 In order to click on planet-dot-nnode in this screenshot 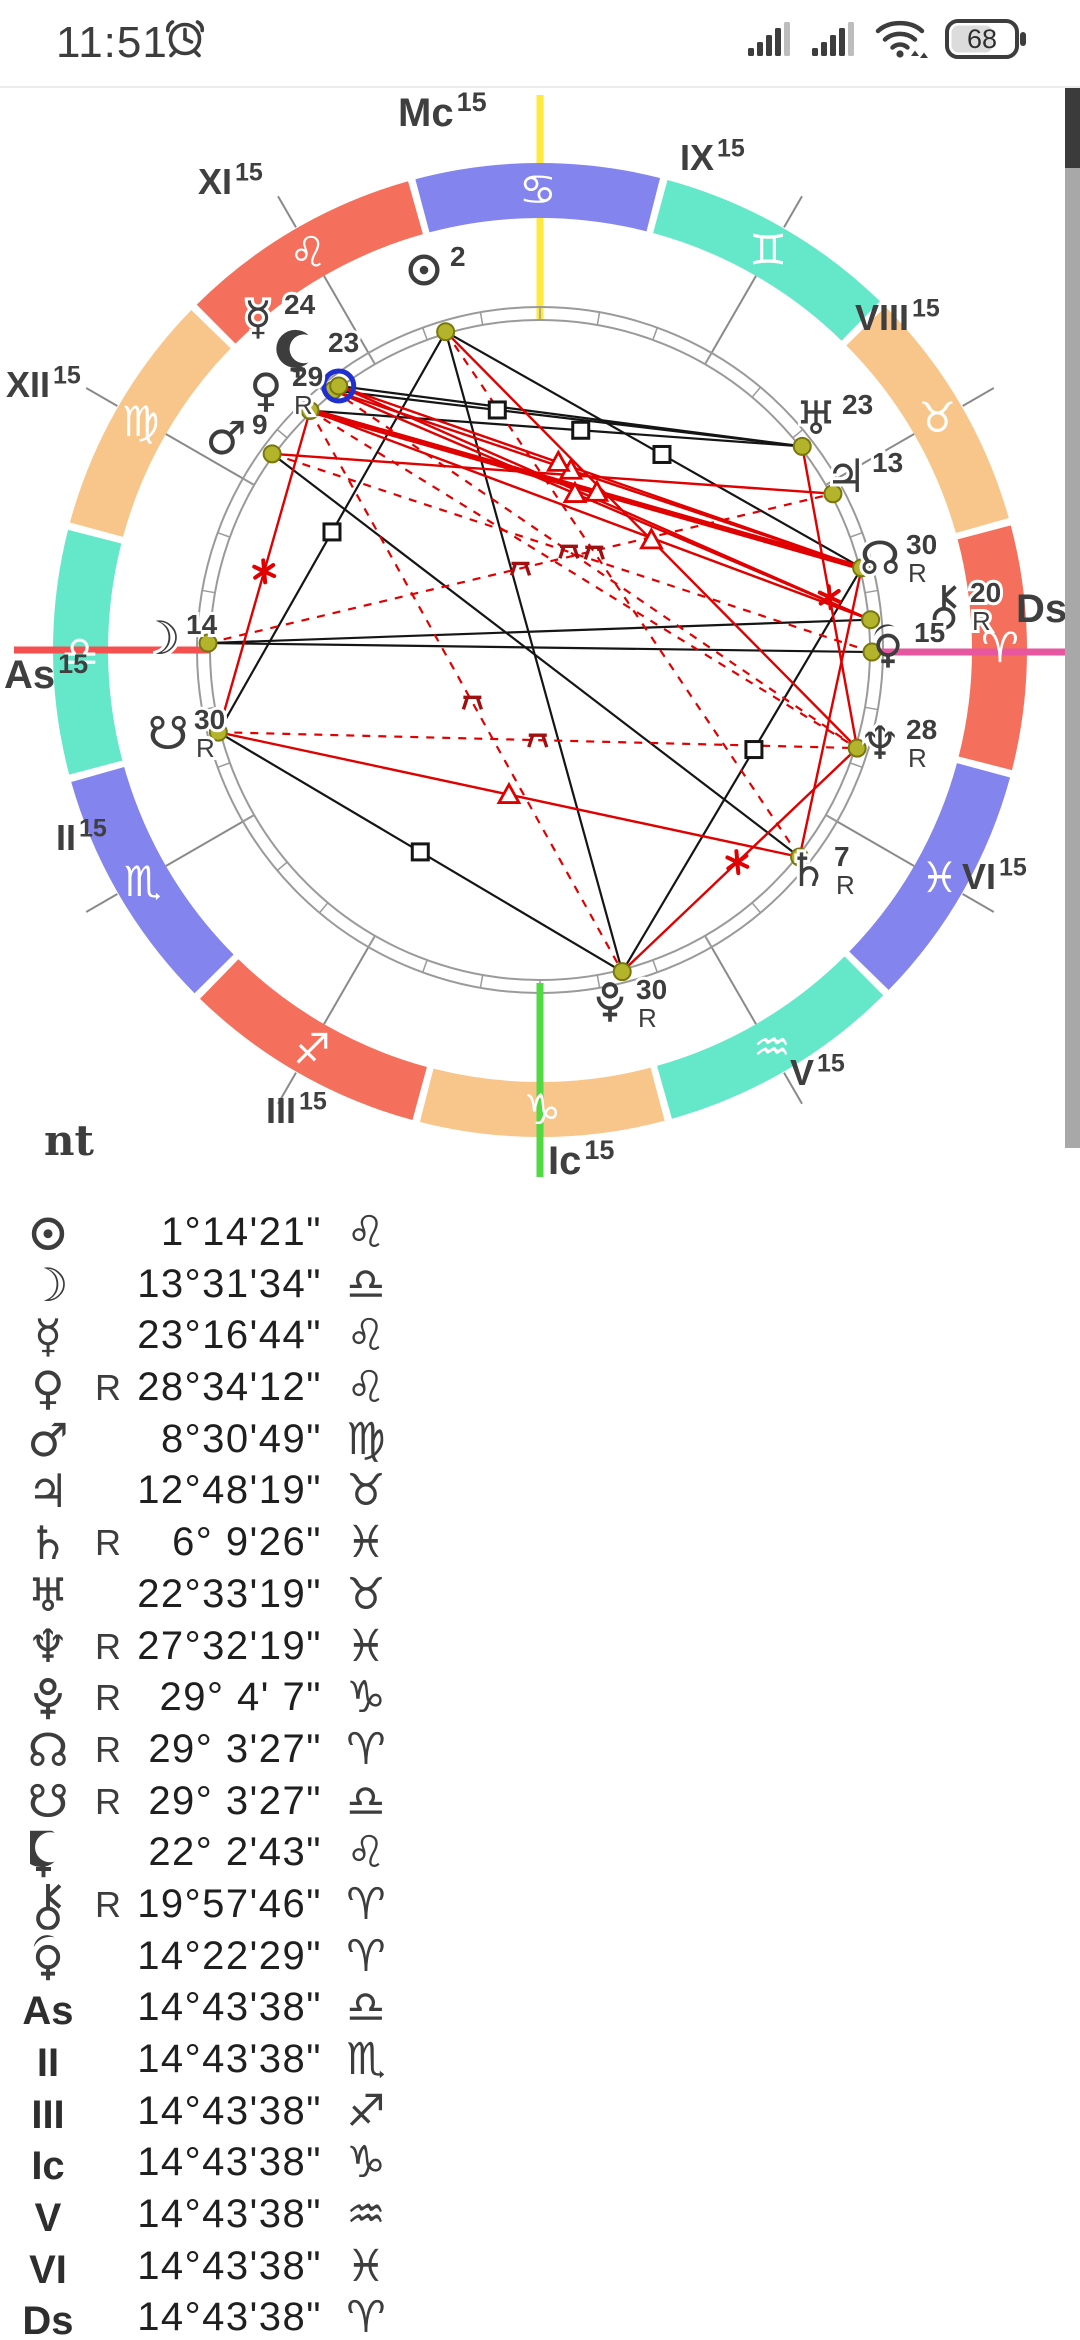, I will do `click(862, 568)`.